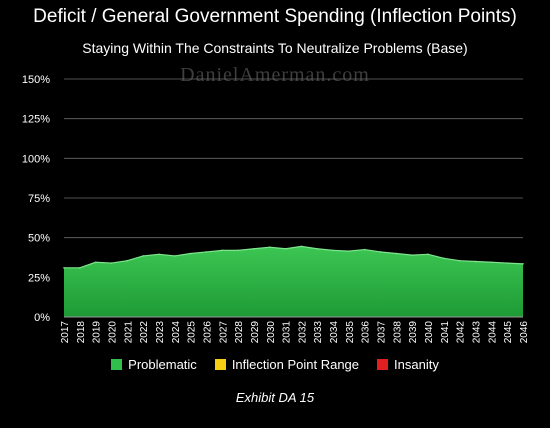 This screenshot has width=550, height=428. Describe the element at coordinates (318, 332) in the screenshot. I see `x-tick-label: 2033` at that location.